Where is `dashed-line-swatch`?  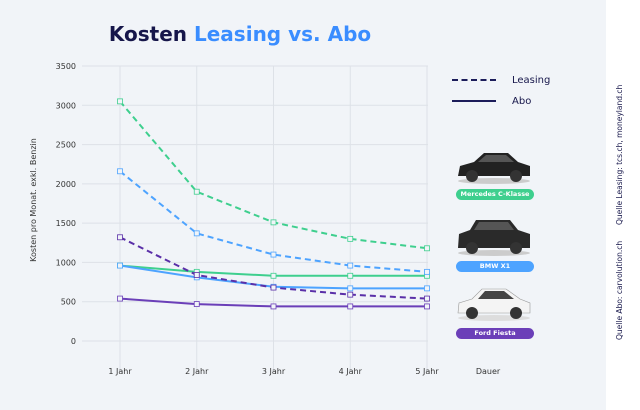
dashed-line-swatch is located at coordinates (474, 80).